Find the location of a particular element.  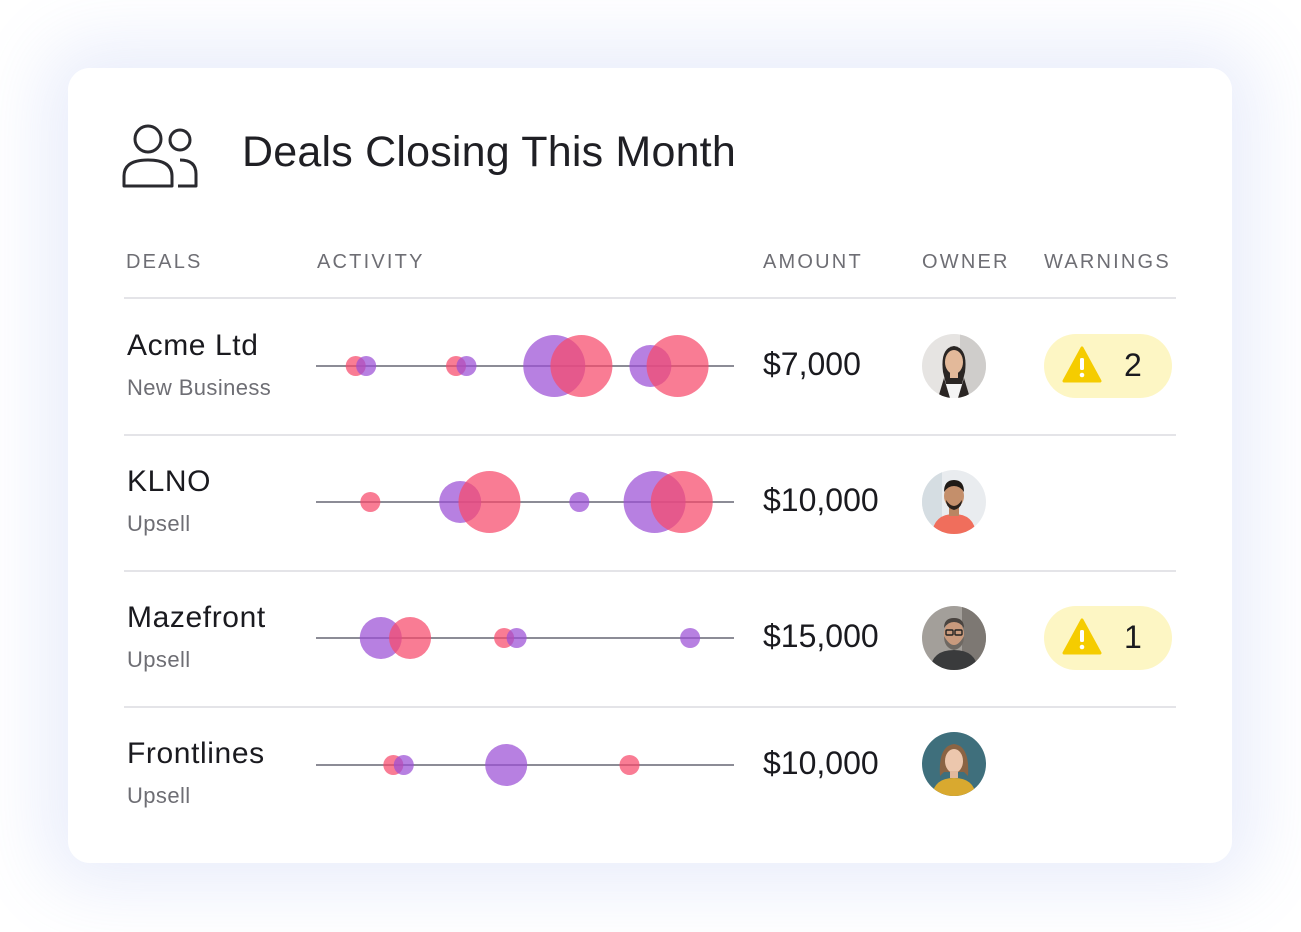

deal-name: Mazefront is located at coordinates (196, 617).